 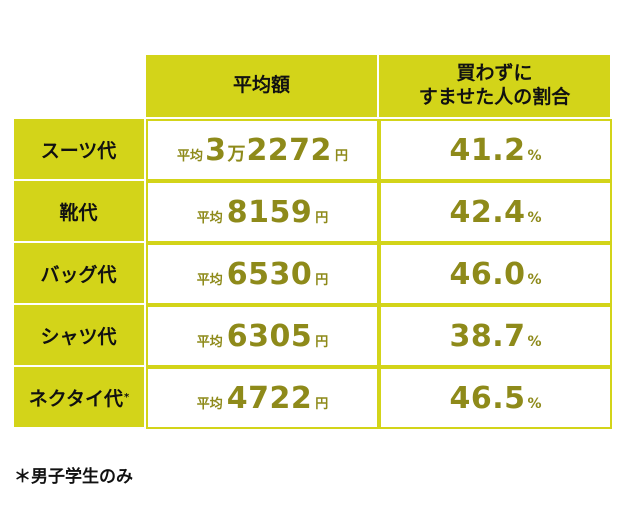 I want to click on average-value: 平均 4722 円, so click(x=263, y=398).